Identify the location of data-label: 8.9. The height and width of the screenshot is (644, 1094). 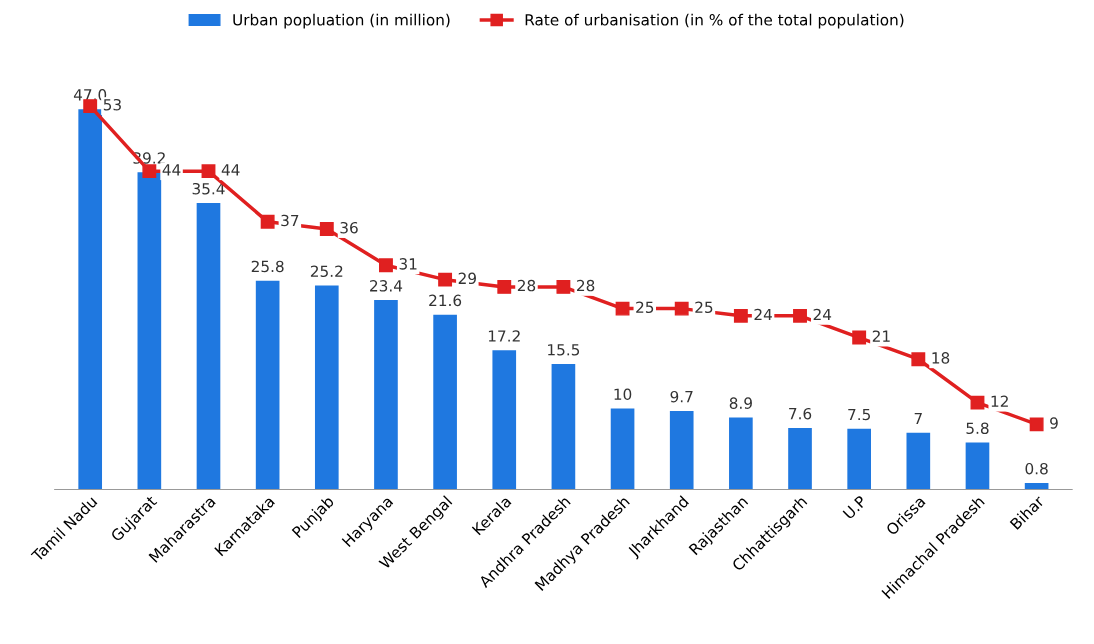
(740, 403).